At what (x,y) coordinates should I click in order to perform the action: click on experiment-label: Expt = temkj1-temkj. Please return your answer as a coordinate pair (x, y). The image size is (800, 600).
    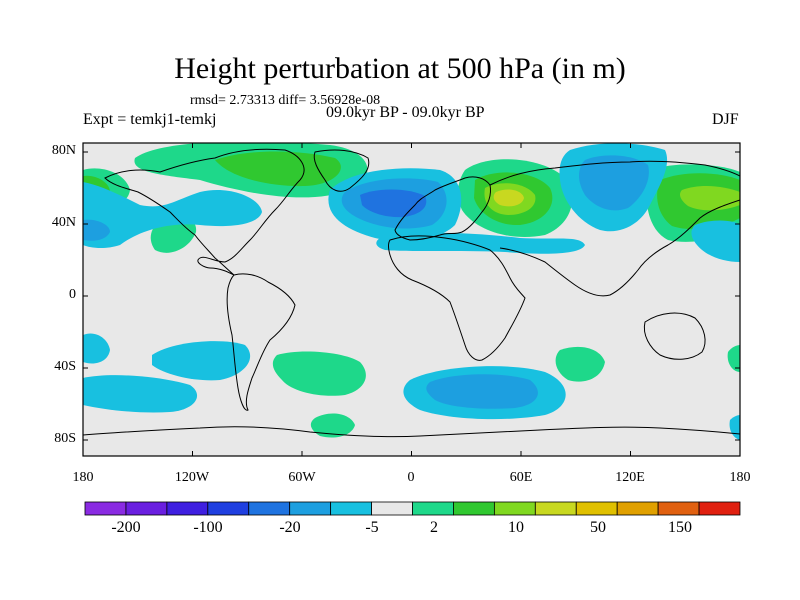
    Looking at the image, I should click on (150, 119).